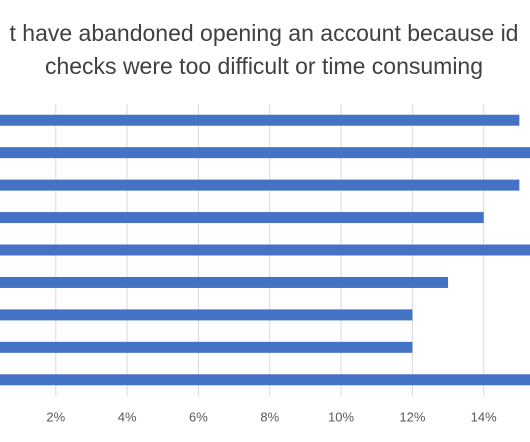 This screenshot has width=530, height=442. I want to click on x-tick-label: 4%, so click(127, 416).